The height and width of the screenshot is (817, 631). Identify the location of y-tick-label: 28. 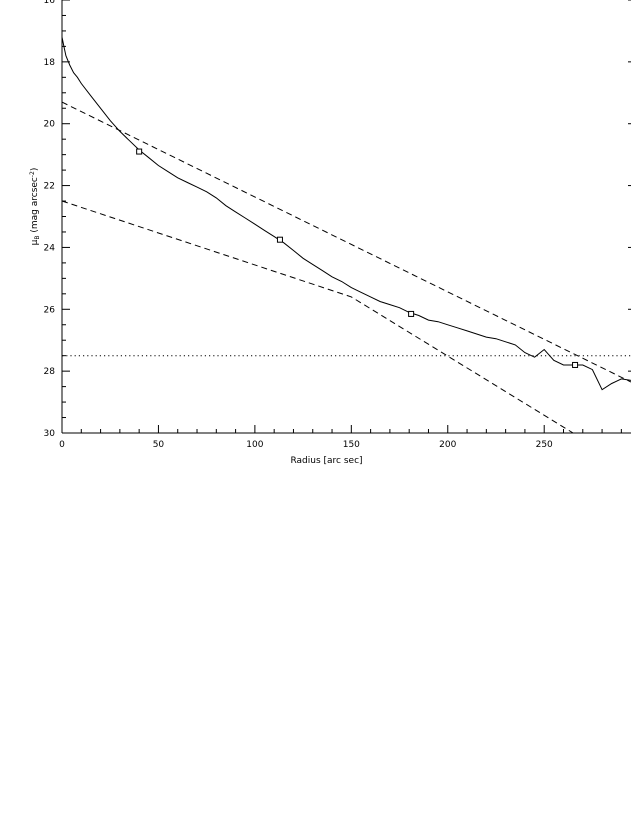
(50, 372).